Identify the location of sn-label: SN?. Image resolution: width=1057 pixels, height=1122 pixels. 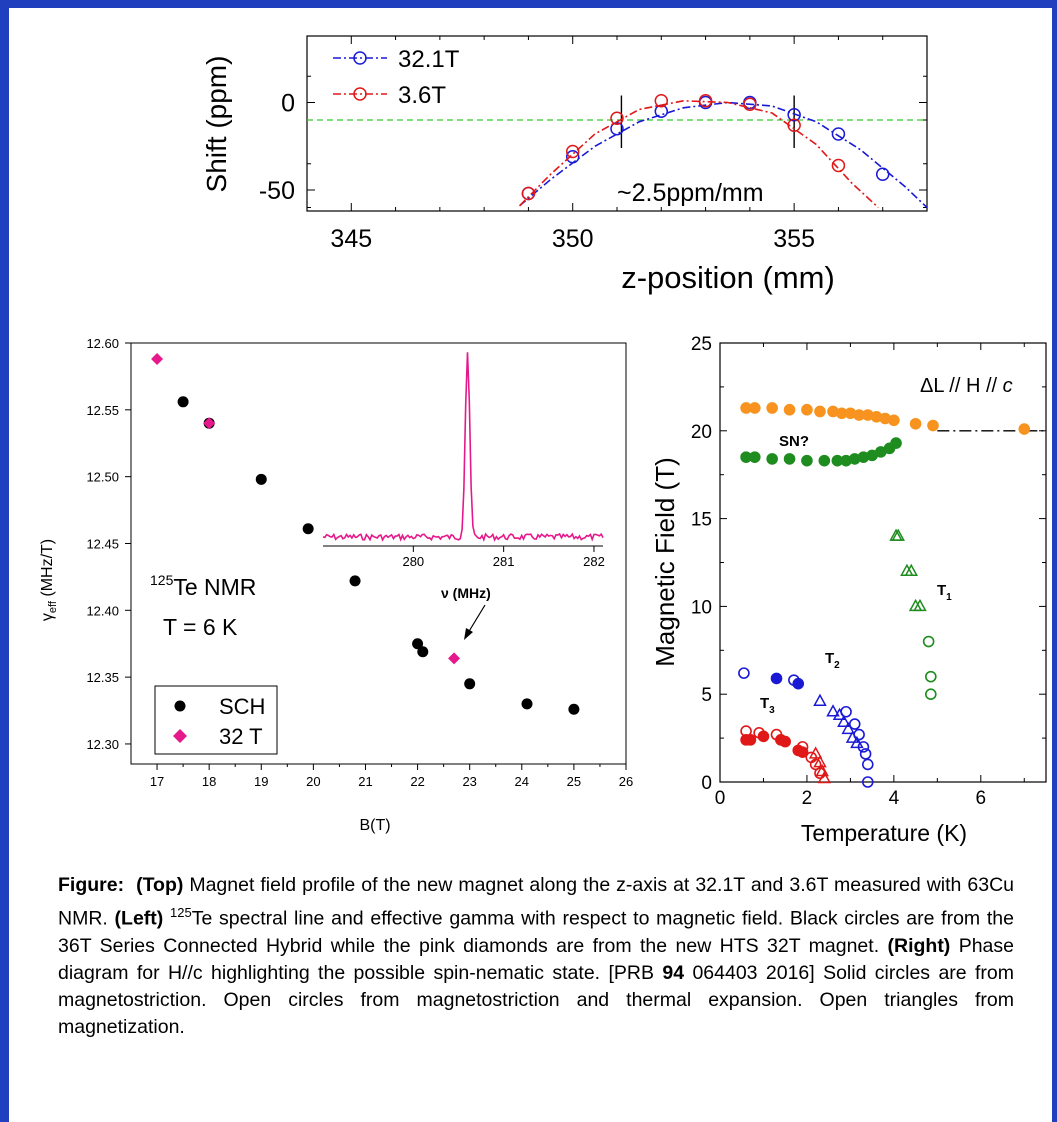
(794, 441).